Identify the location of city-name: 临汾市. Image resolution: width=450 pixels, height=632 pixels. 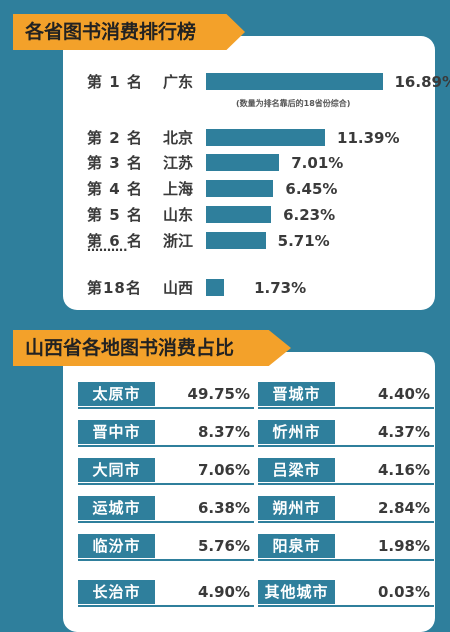
(116, 546).